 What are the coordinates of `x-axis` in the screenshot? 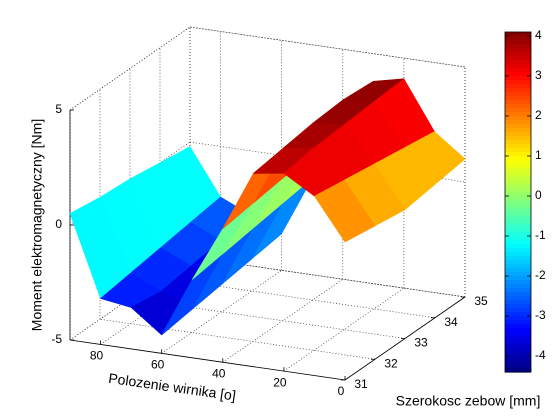 It's located at (207, 360).